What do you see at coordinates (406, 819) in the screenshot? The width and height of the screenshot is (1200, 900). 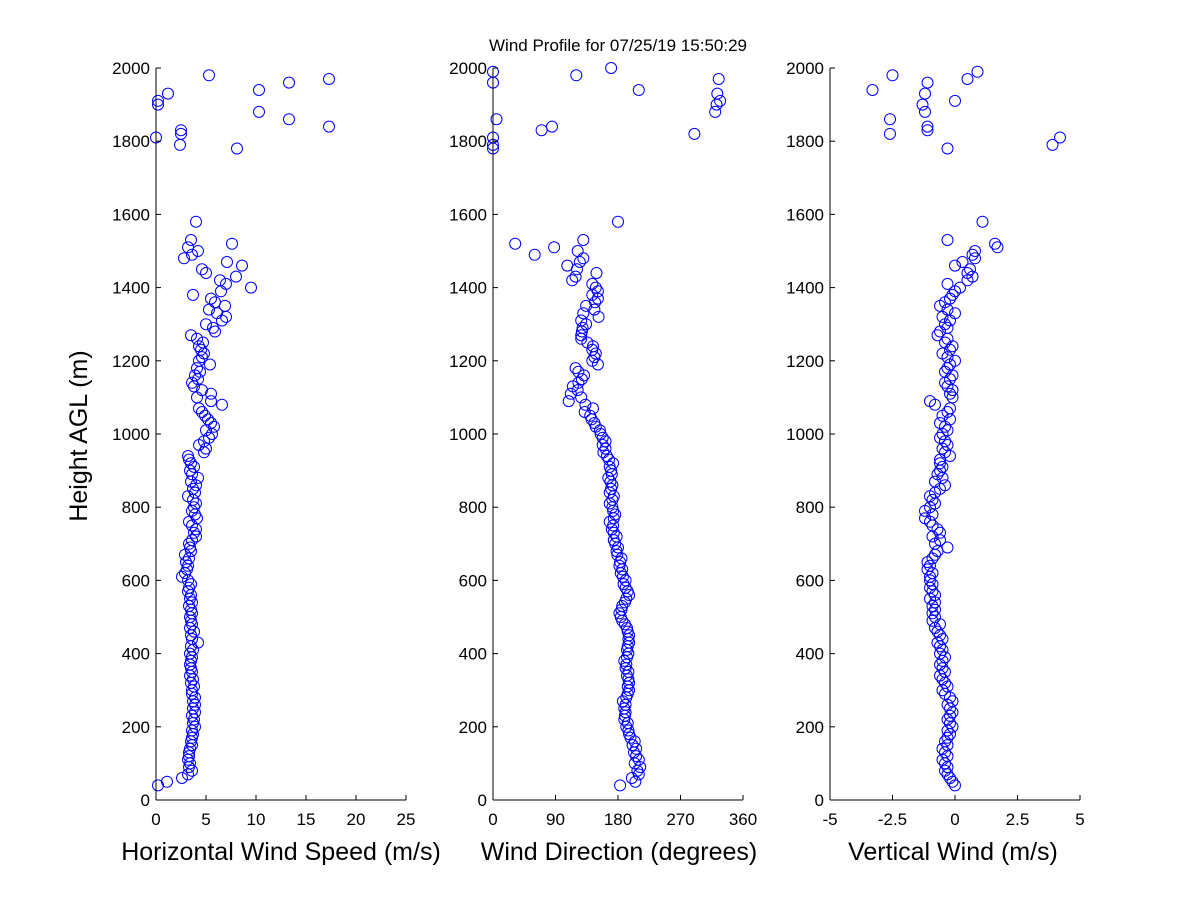 I see `x-tick-label: 25` at bounding box center [406, 819].